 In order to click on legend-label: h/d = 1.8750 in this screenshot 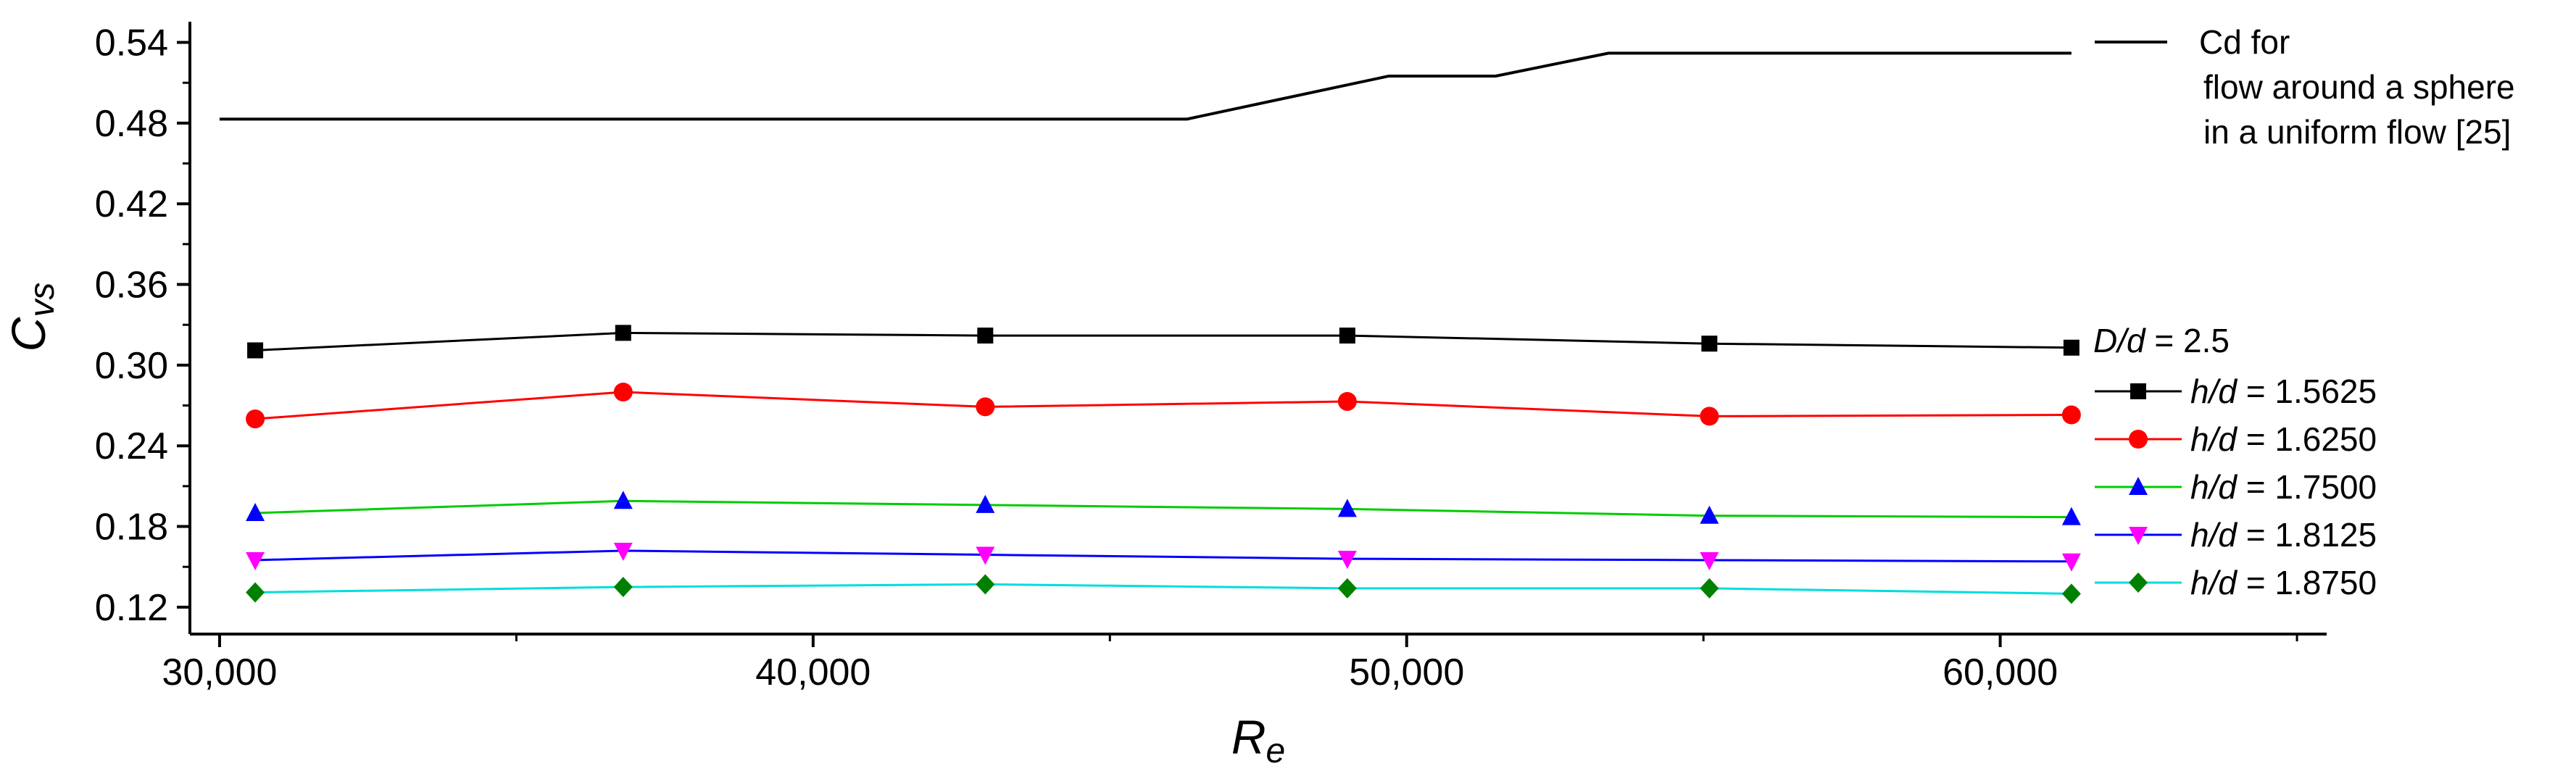, I will do `click(2283, 582)`.